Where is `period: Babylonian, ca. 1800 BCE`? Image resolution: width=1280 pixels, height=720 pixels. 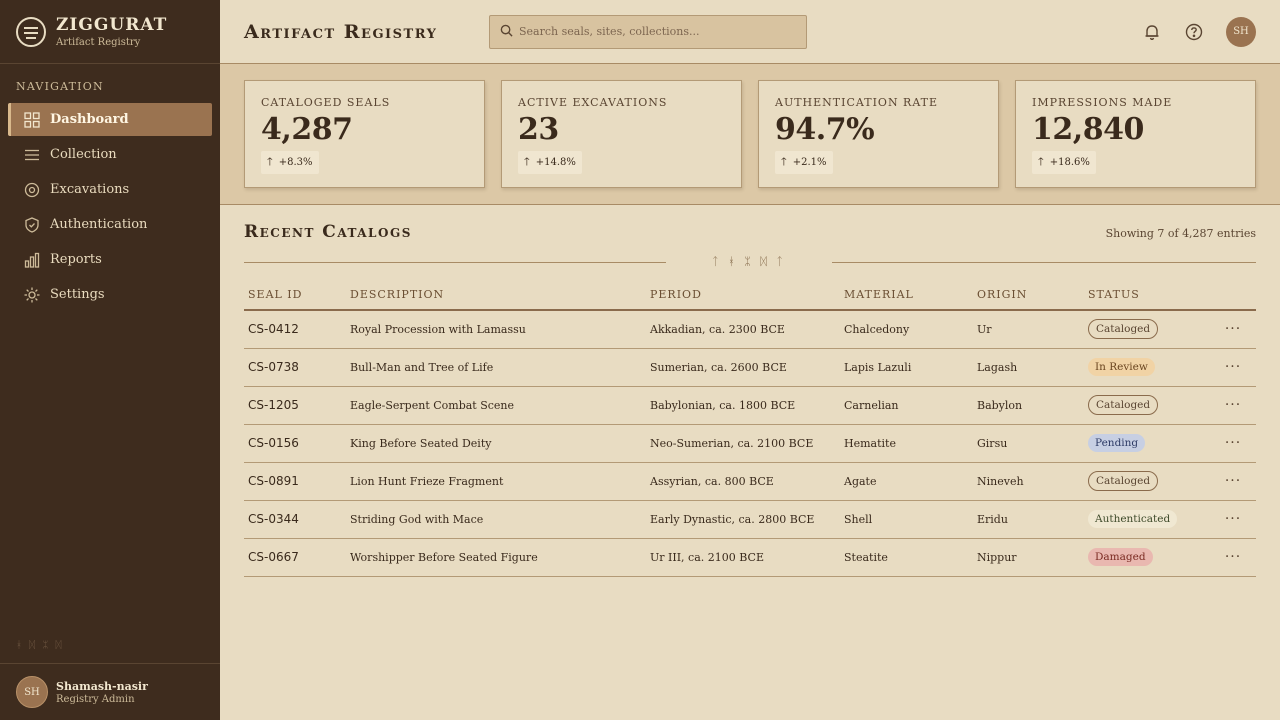
period: Babylonian, ca. 1800 BCE is located at coordinates (743, 405).